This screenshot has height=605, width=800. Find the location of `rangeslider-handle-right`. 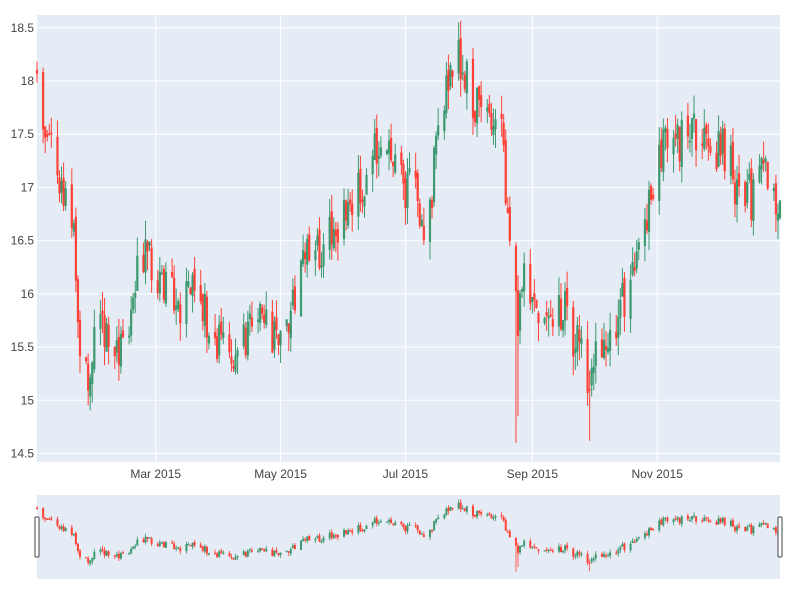

rangeslider-handle-right is located at coordinates (780, 537).